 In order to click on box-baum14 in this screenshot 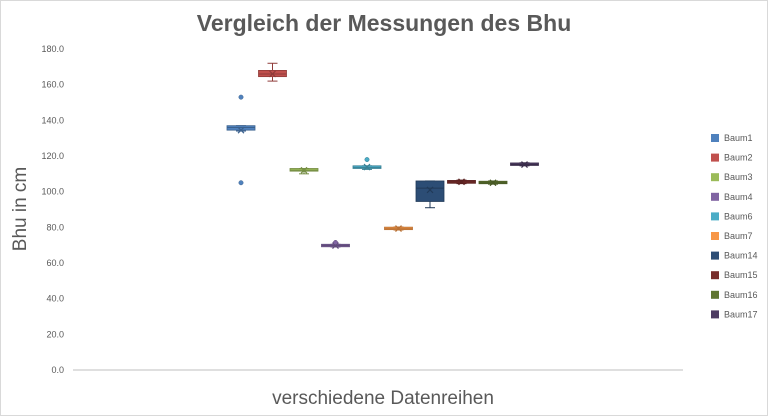, I will do `click(430, 194)`.